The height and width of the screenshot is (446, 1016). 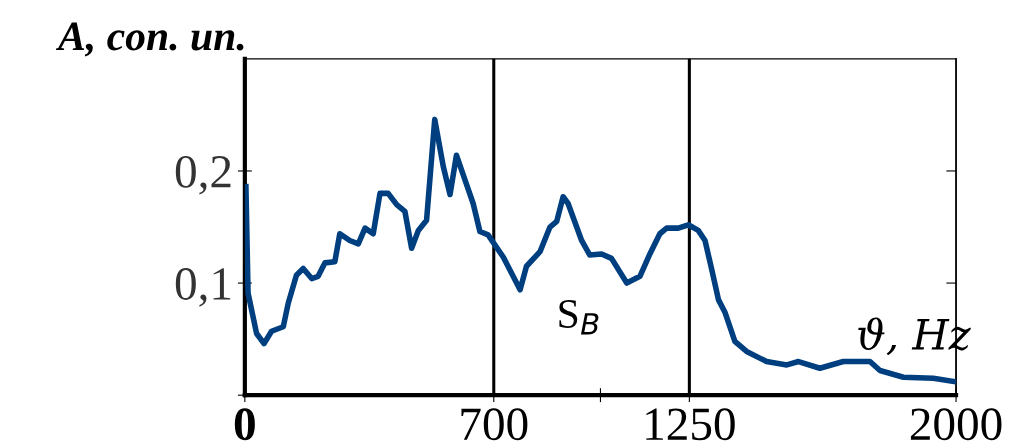 I want to click on y-tick-label: 0,2, so click(x=203, y=175).